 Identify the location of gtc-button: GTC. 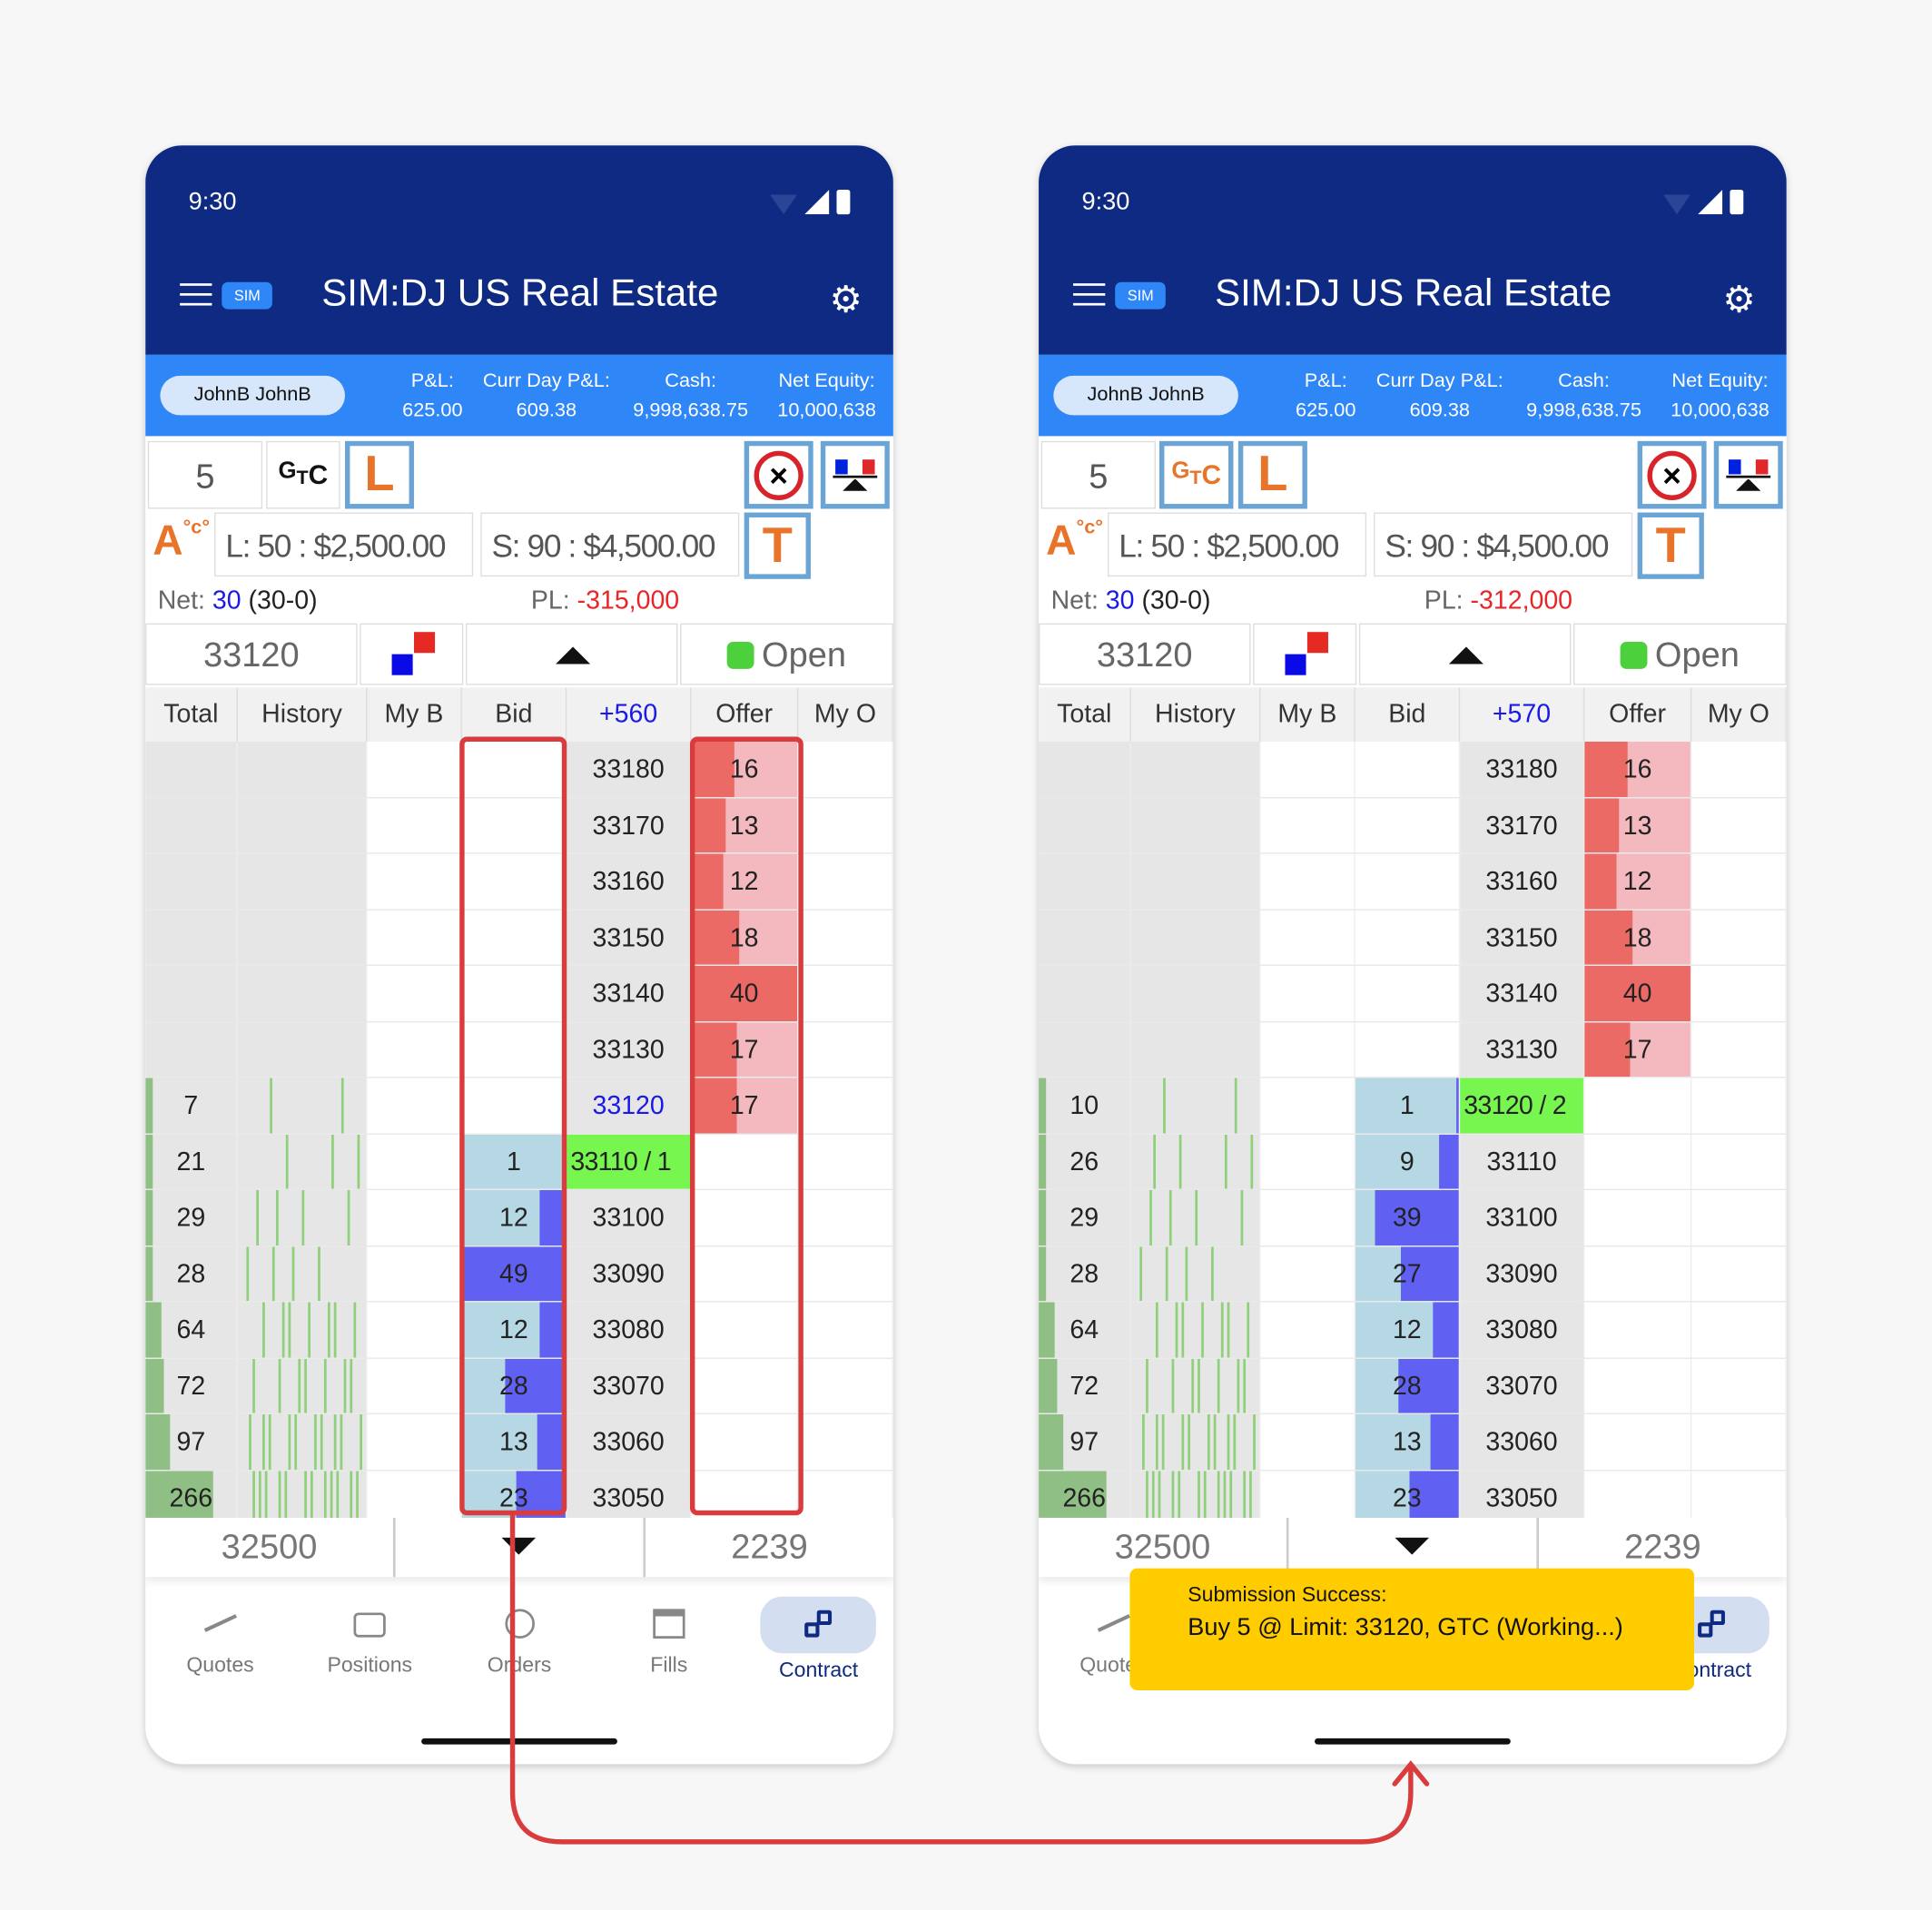
(303, 475).